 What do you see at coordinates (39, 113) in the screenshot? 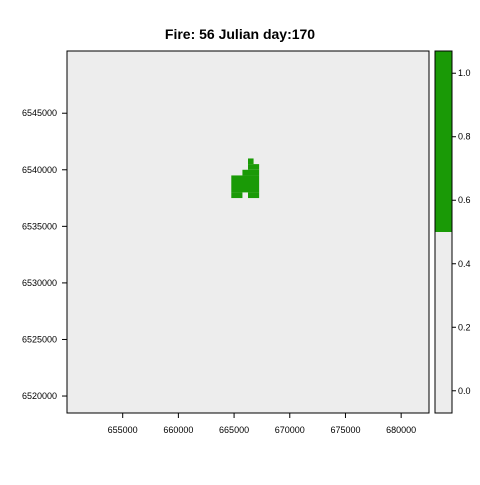
I see `y-tick-label: 6545000` at bounding box center [39, 113].